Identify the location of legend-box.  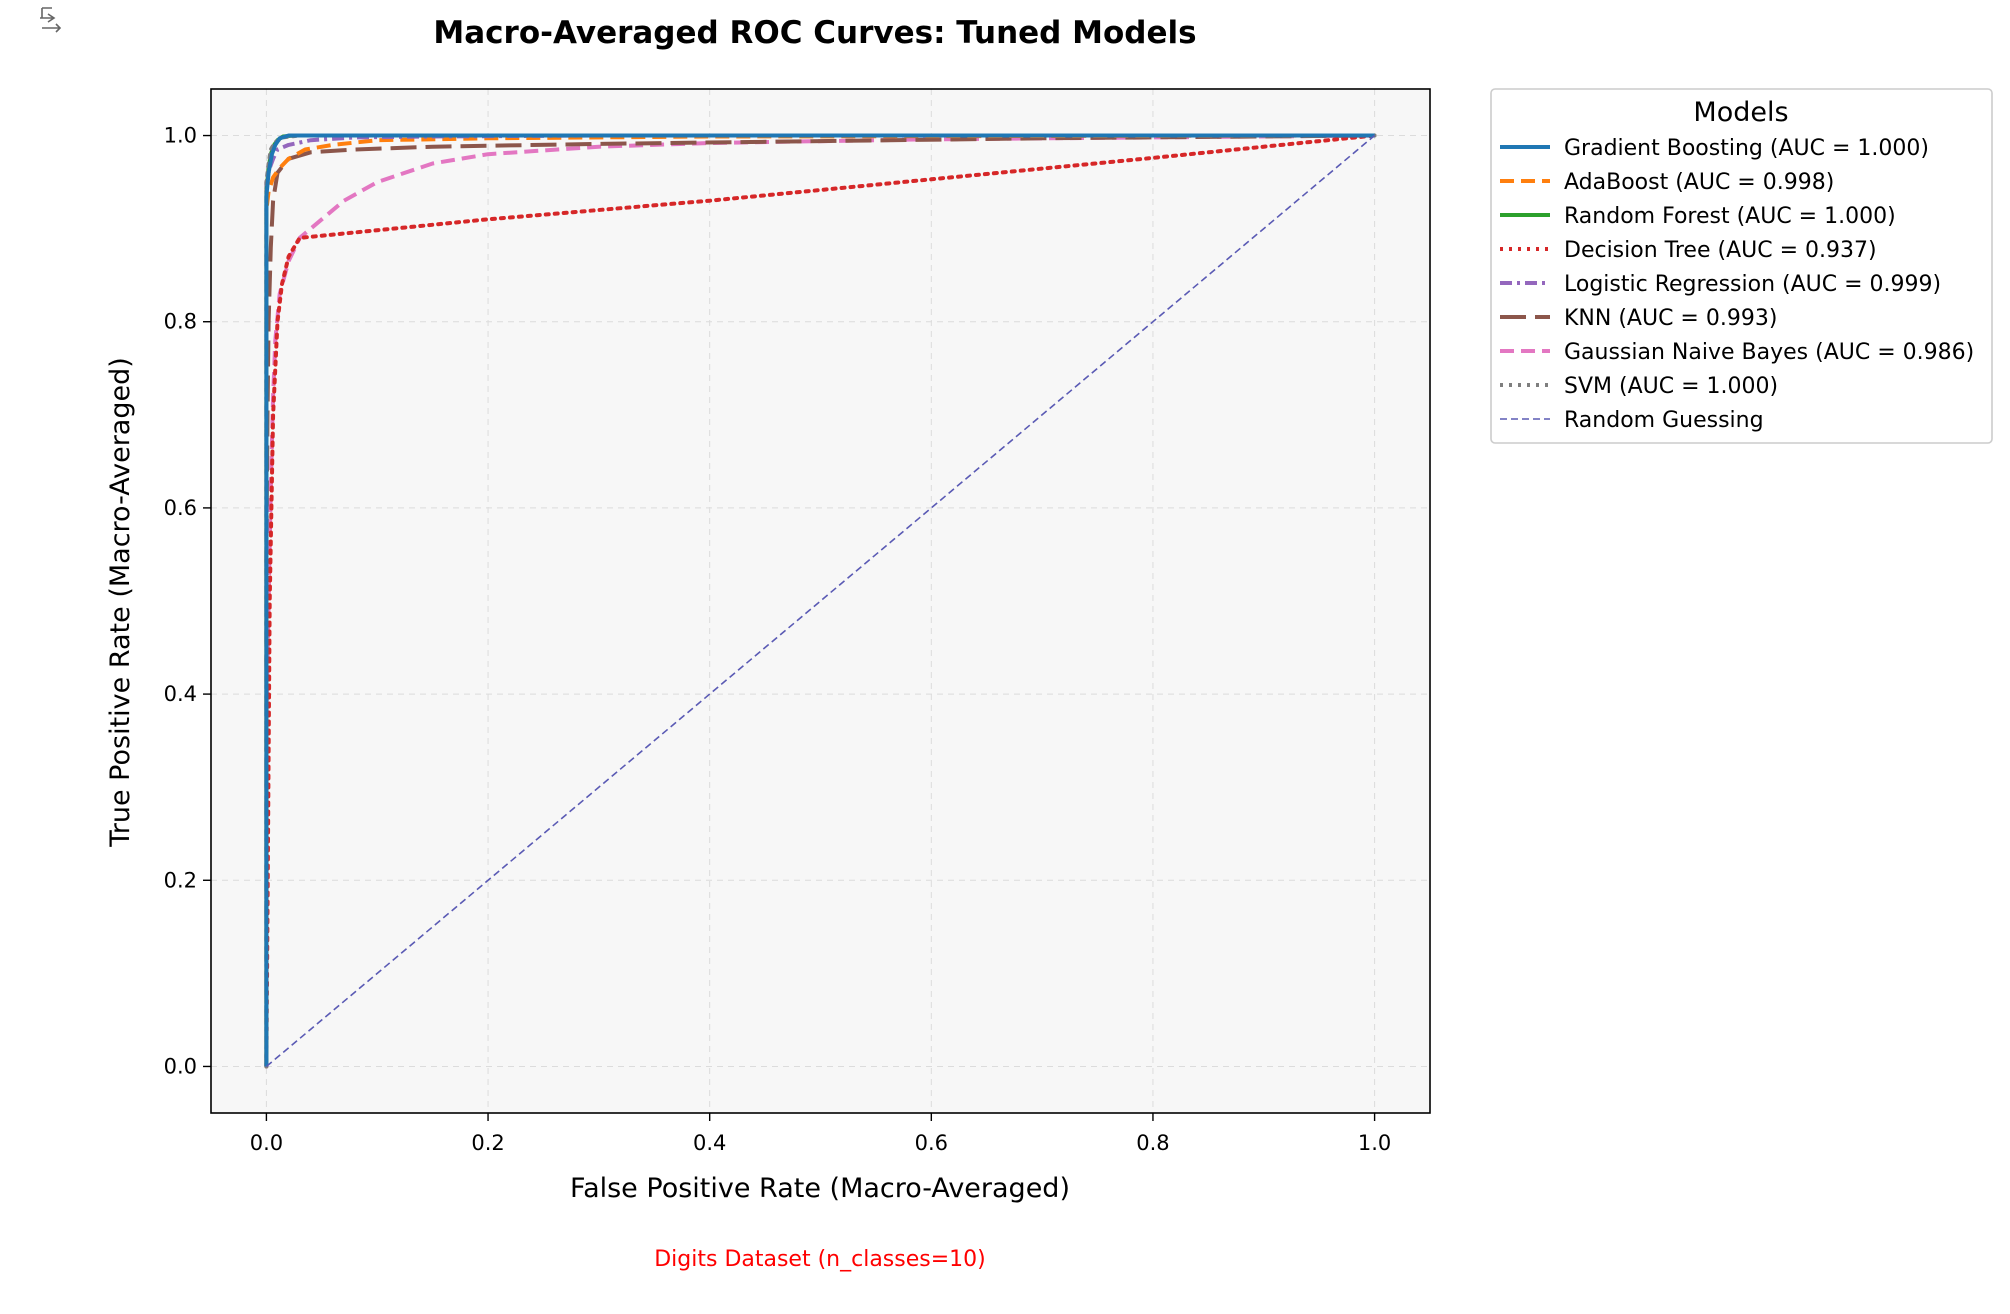
(1741, 266).